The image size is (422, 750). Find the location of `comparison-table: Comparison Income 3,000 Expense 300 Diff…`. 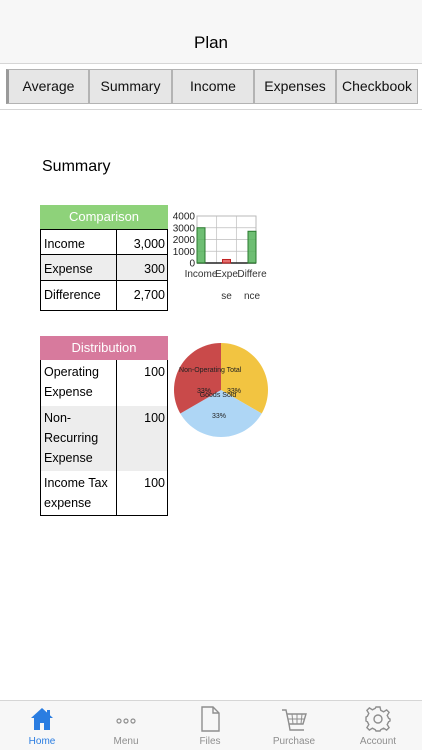

comparison-table: Comparison Income 3,000 Expense 300 Diff… is located at coordinates (104, 258).